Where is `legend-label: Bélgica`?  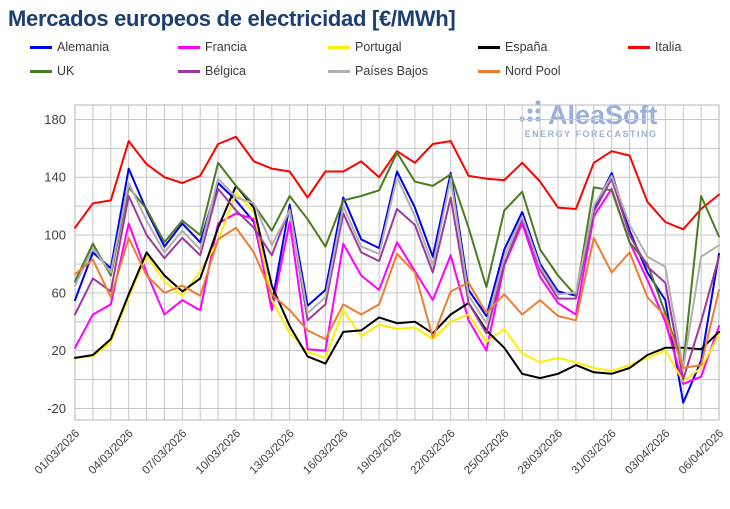
legend-label: Bélgica is located at coordinates (225, 71).